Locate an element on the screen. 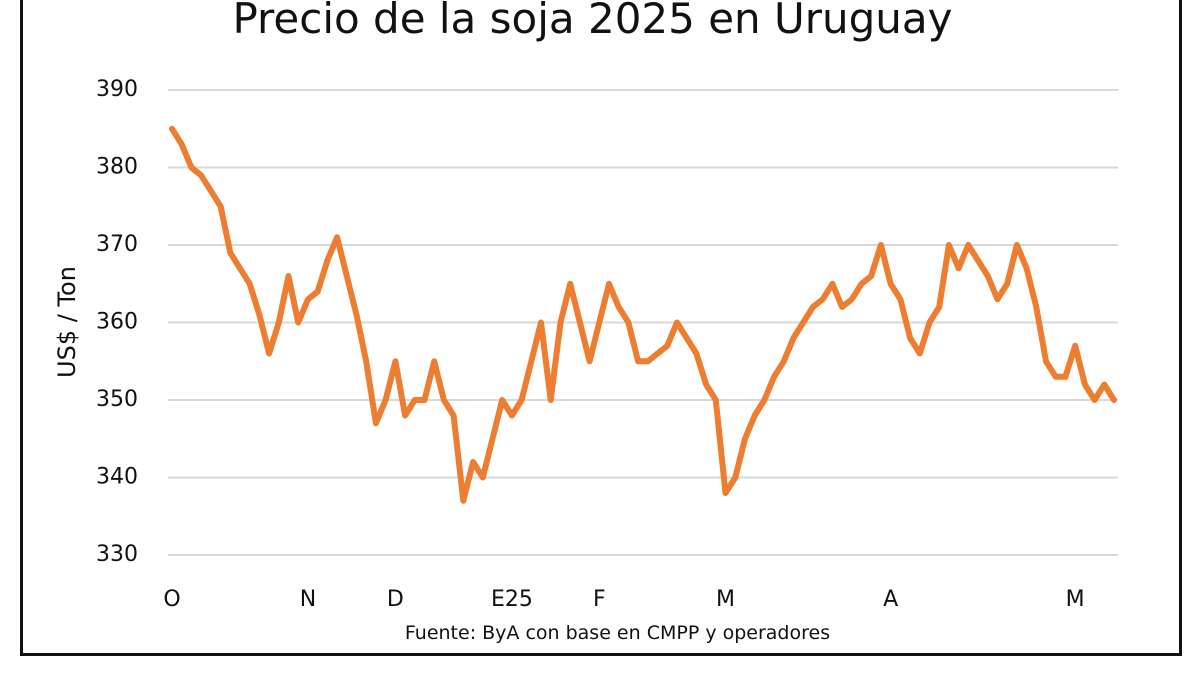 The image size is (1200, 675). y-tick-label: 360 is located at coordinates (117, 322).